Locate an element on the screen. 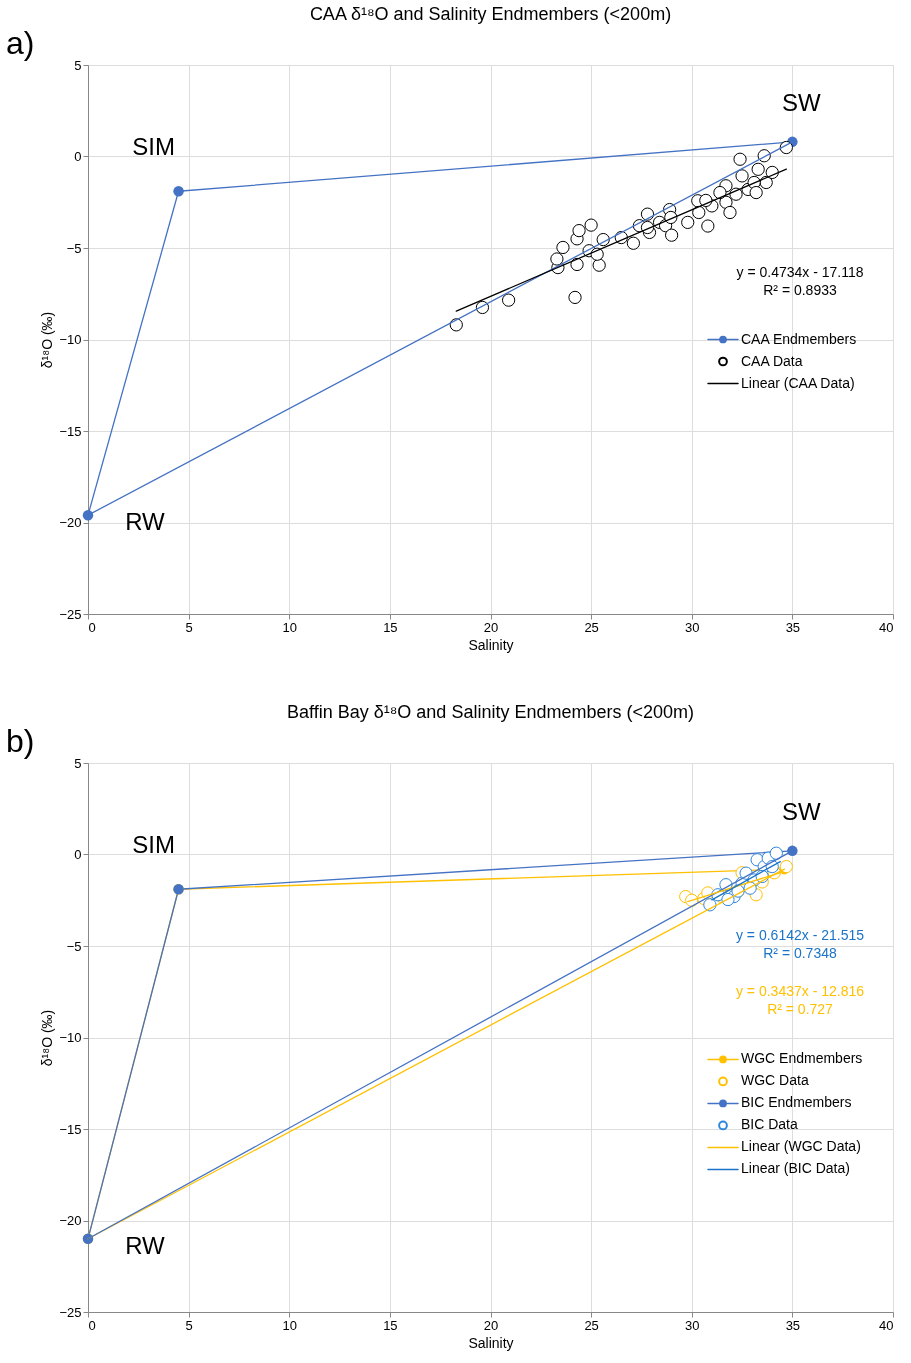  annotation: R² = 0.8933 is located at coordinates (800, 289).